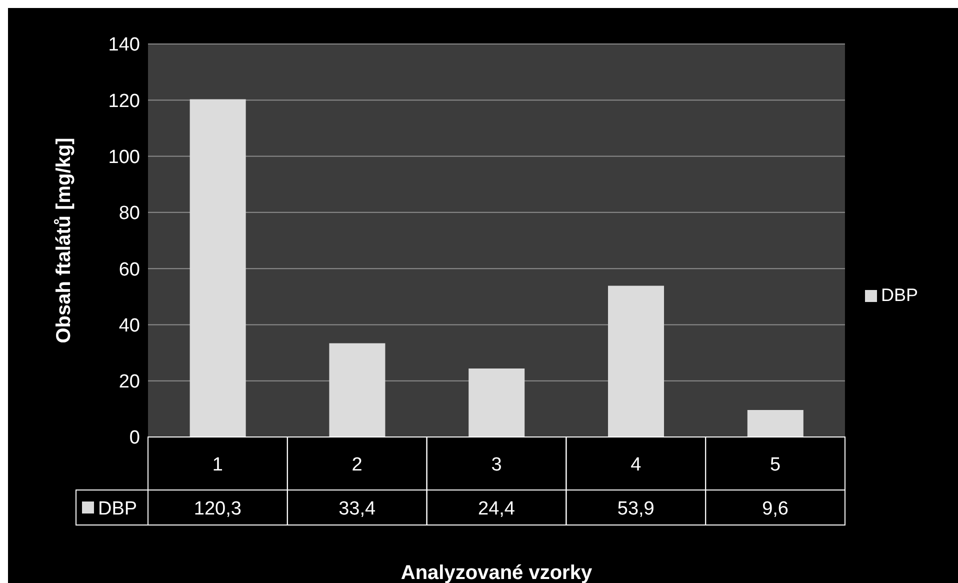 The width and height of the screenshot is (958, 583). I want to click on text: DBP, so click(118, 509).